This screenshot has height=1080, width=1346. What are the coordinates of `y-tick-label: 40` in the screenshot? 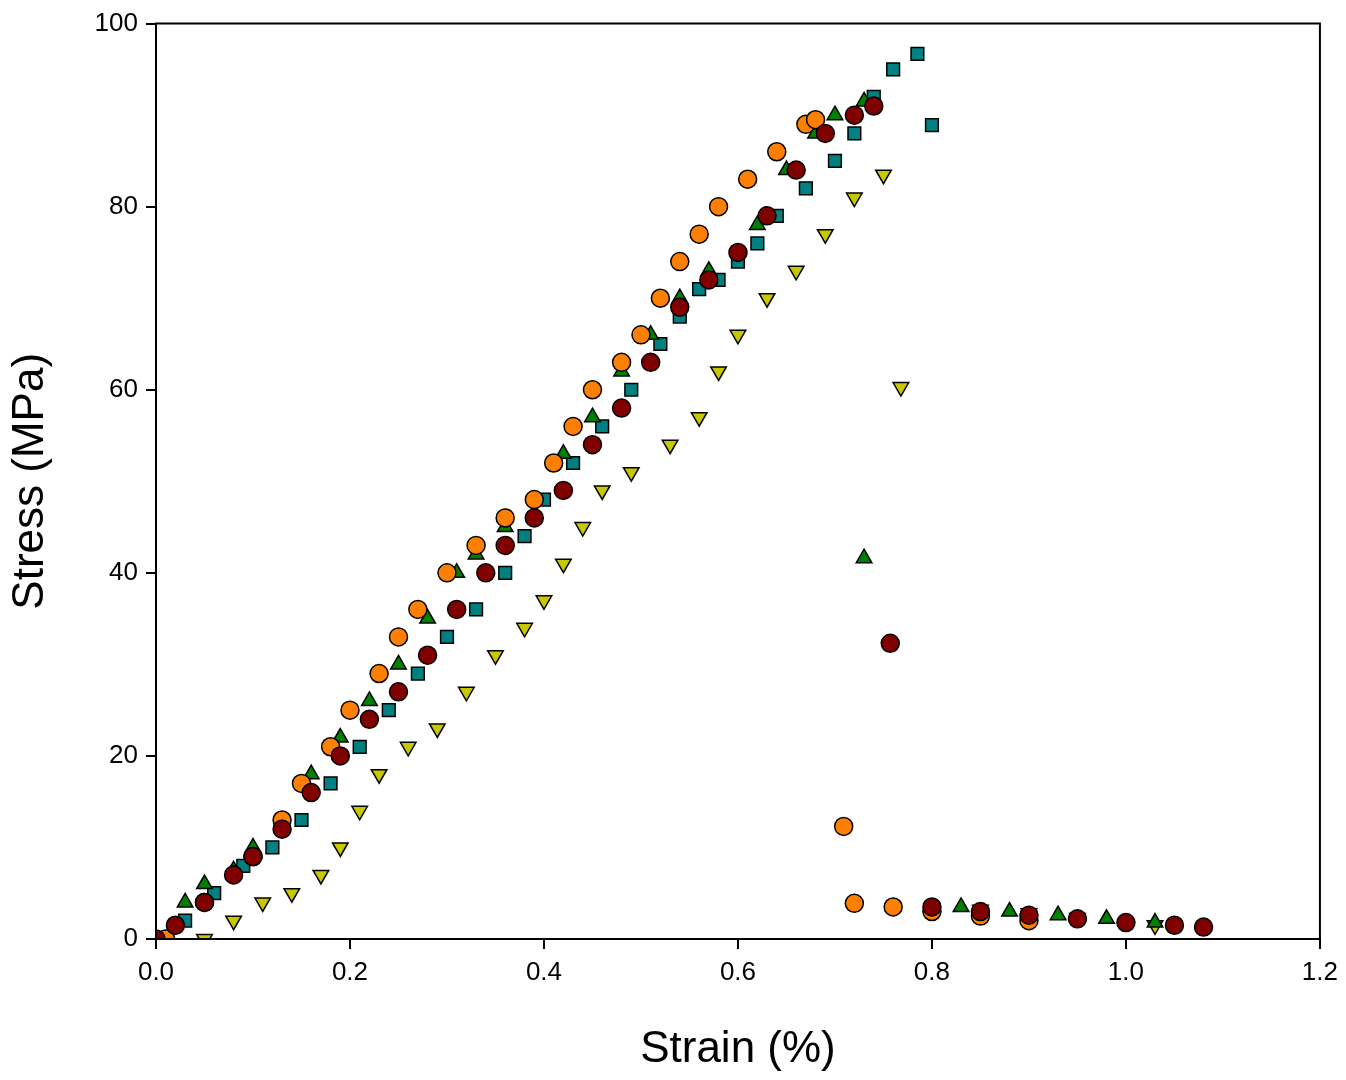 It's located at (123, 571).